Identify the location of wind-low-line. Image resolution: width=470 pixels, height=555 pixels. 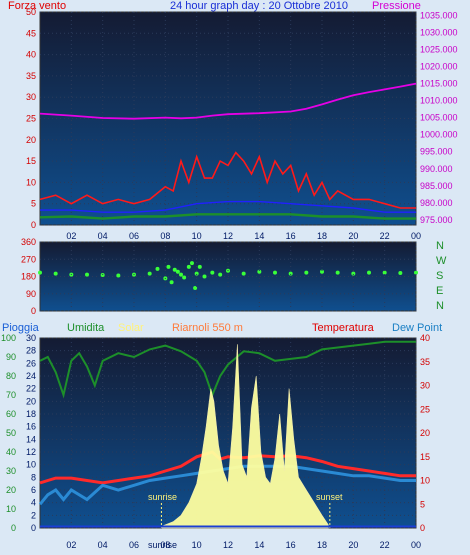
(227, 216).